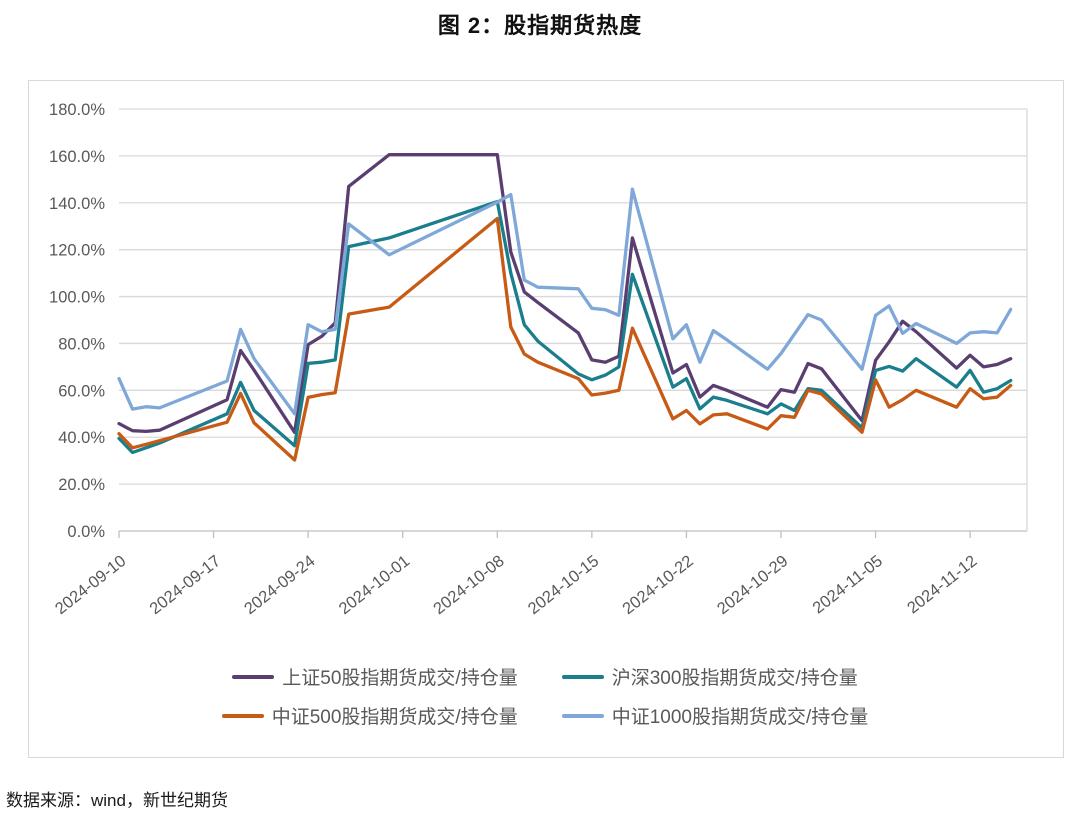 The height and width of the screenshot is (817, 1080). Describe the element at coordinates (280, 585) in the screenshot. I see `x-axis-tick-label: 2024-09-24` at that location.